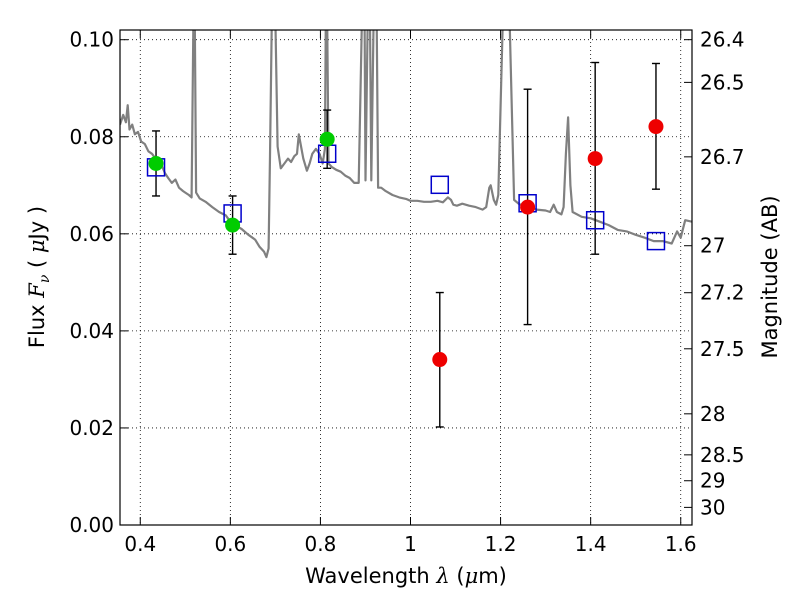 The image size is (800, 600). Describe the element at coordinates (406, 576) in the screenshot. I see `x-axis-label: Wavelength λ (μm)` at that location.